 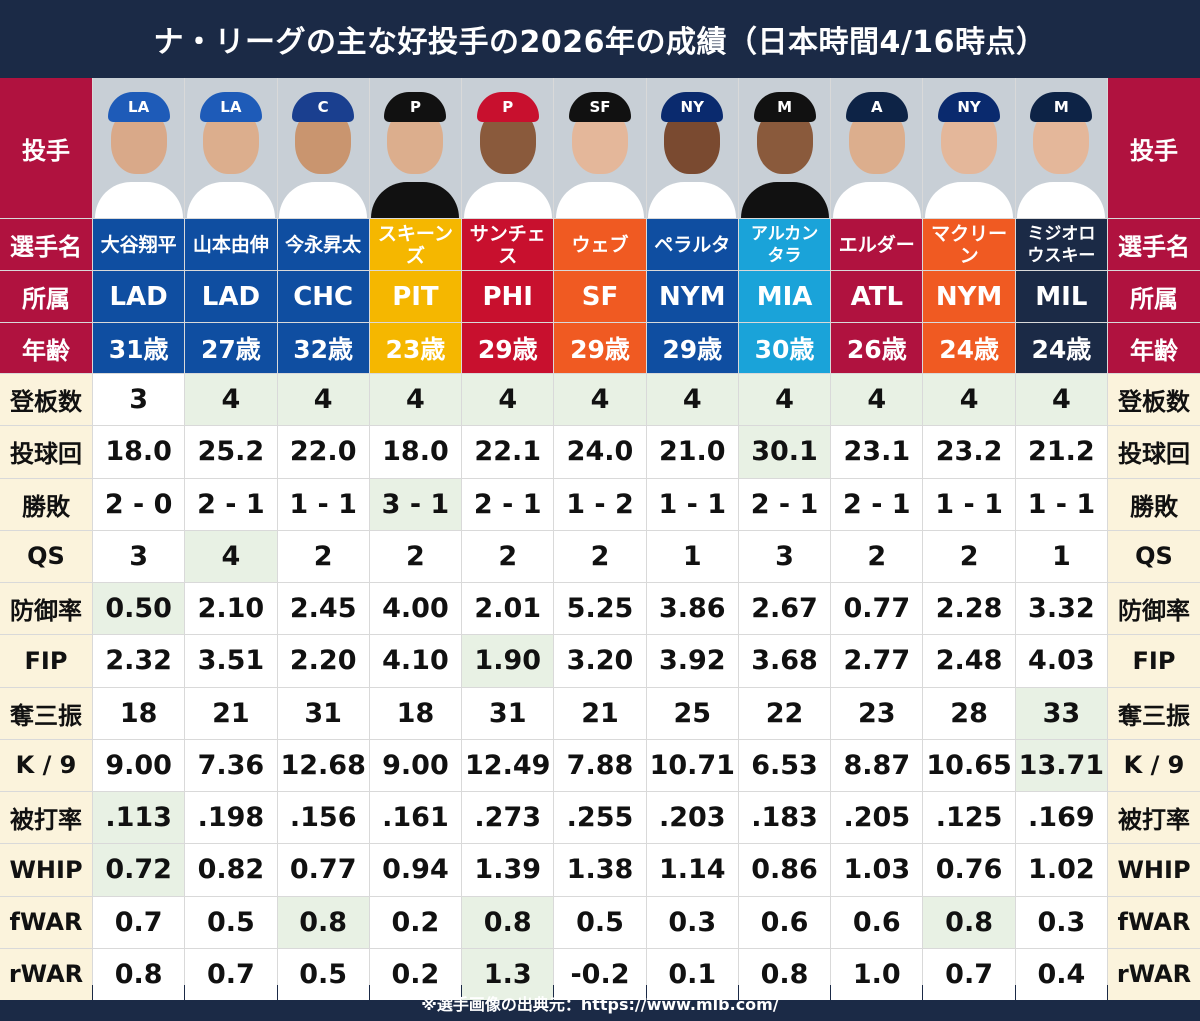 What do you see at coordinates (877, 148) in the screenshot?
I see `player-photo: A` at bounding box center [877, 148].